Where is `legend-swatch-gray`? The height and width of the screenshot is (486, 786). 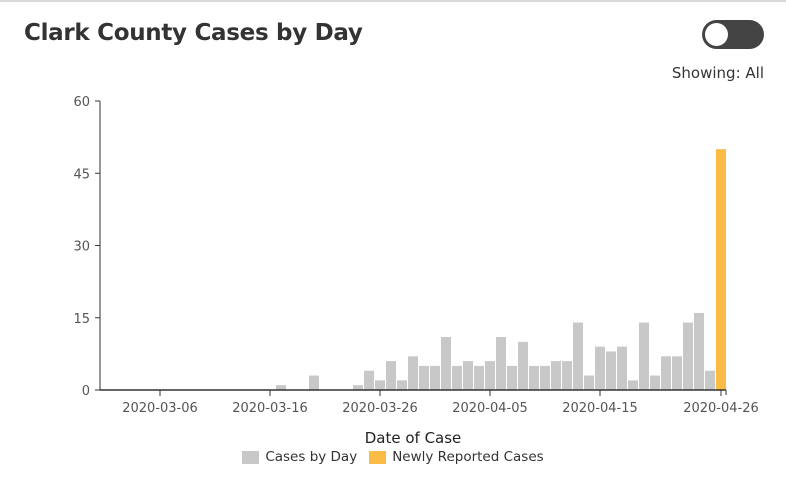 legend-swatch-gray is located at coordinates (251, 457).